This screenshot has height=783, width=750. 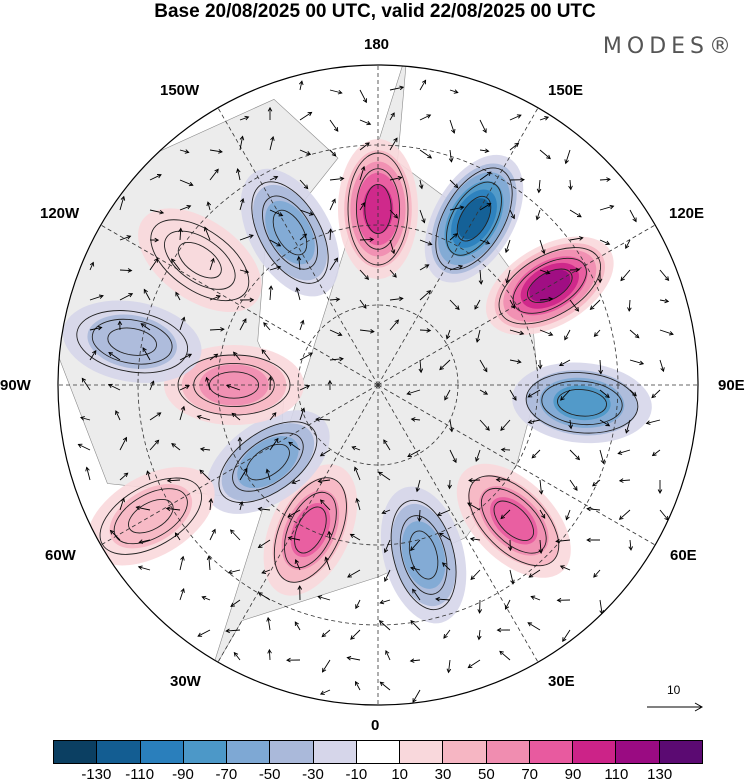 I want to click on lon-label-90e: 90E, so click(x=731, y=385).